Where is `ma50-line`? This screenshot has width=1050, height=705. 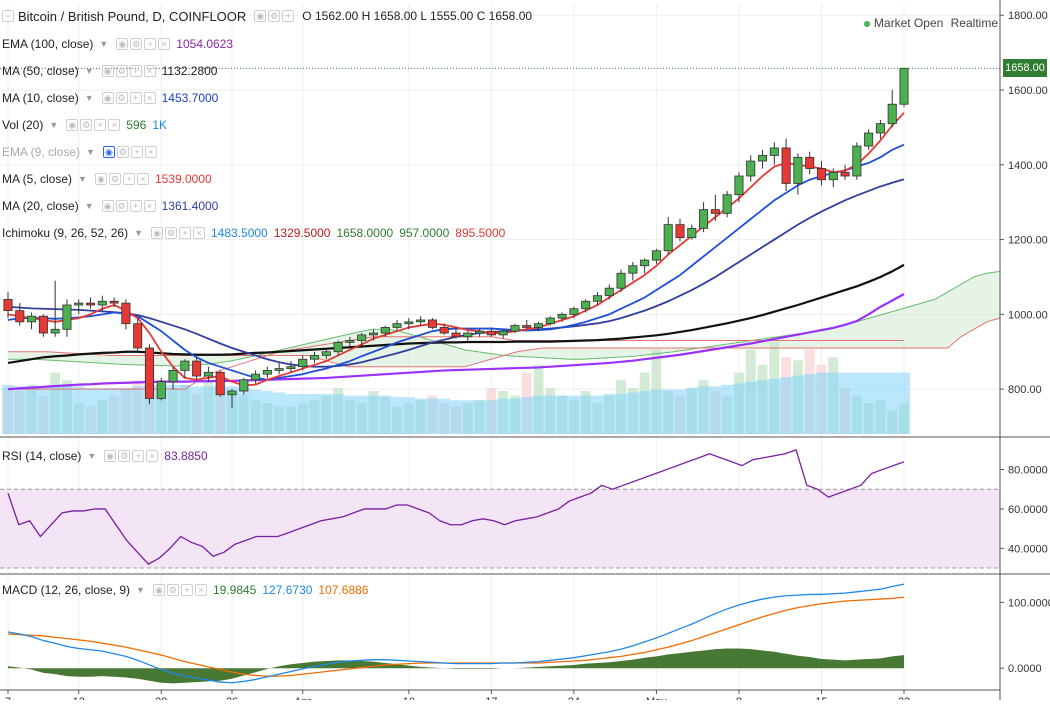 ma50-line is located at coordinates (456, 314).